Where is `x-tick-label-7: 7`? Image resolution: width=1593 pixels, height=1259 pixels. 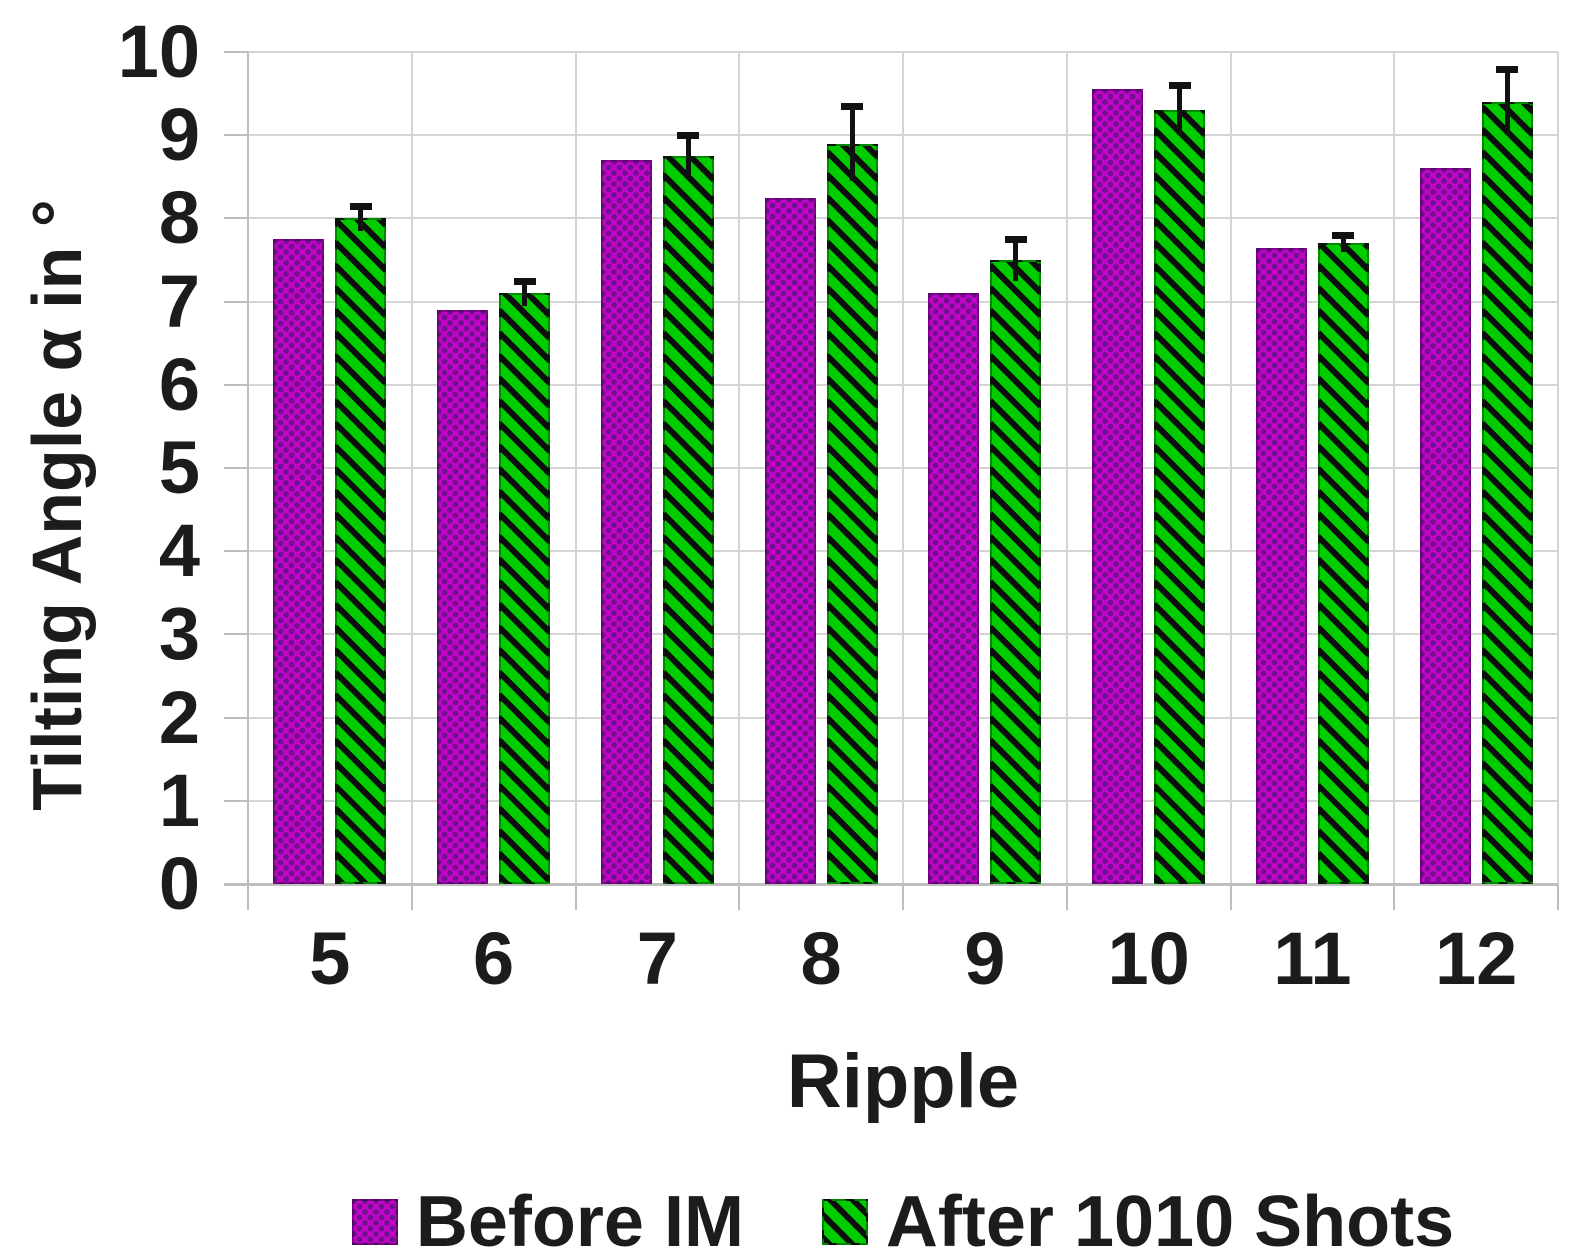 x-tick-label-7: 7 is located at coordinates (657, 958).